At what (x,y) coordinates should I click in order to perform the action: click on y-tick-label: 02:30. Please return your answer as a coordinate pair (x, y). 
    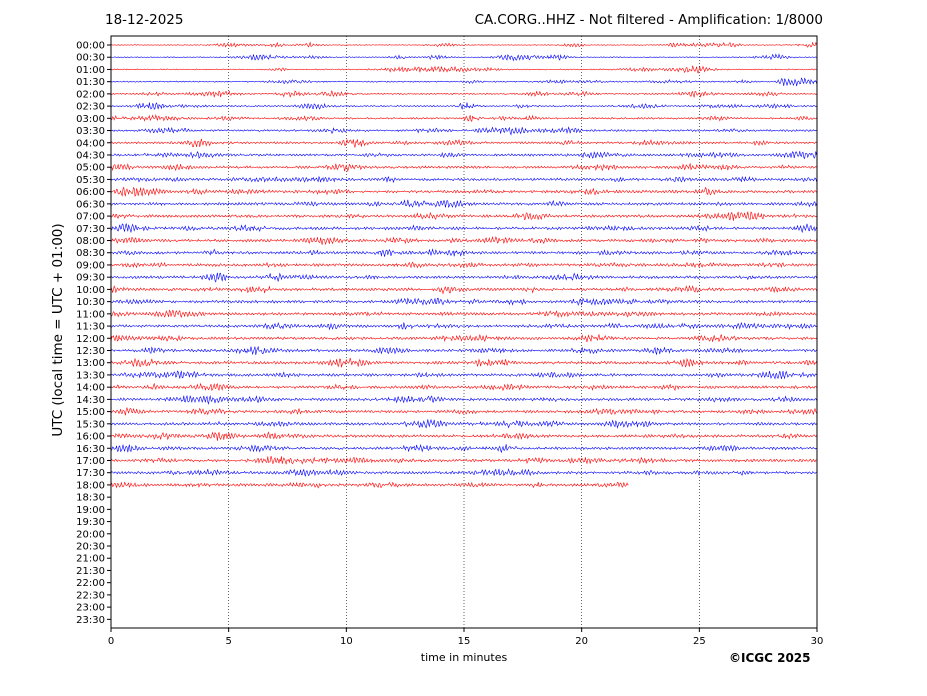
    Looking at the image, I should click on (90, 107).